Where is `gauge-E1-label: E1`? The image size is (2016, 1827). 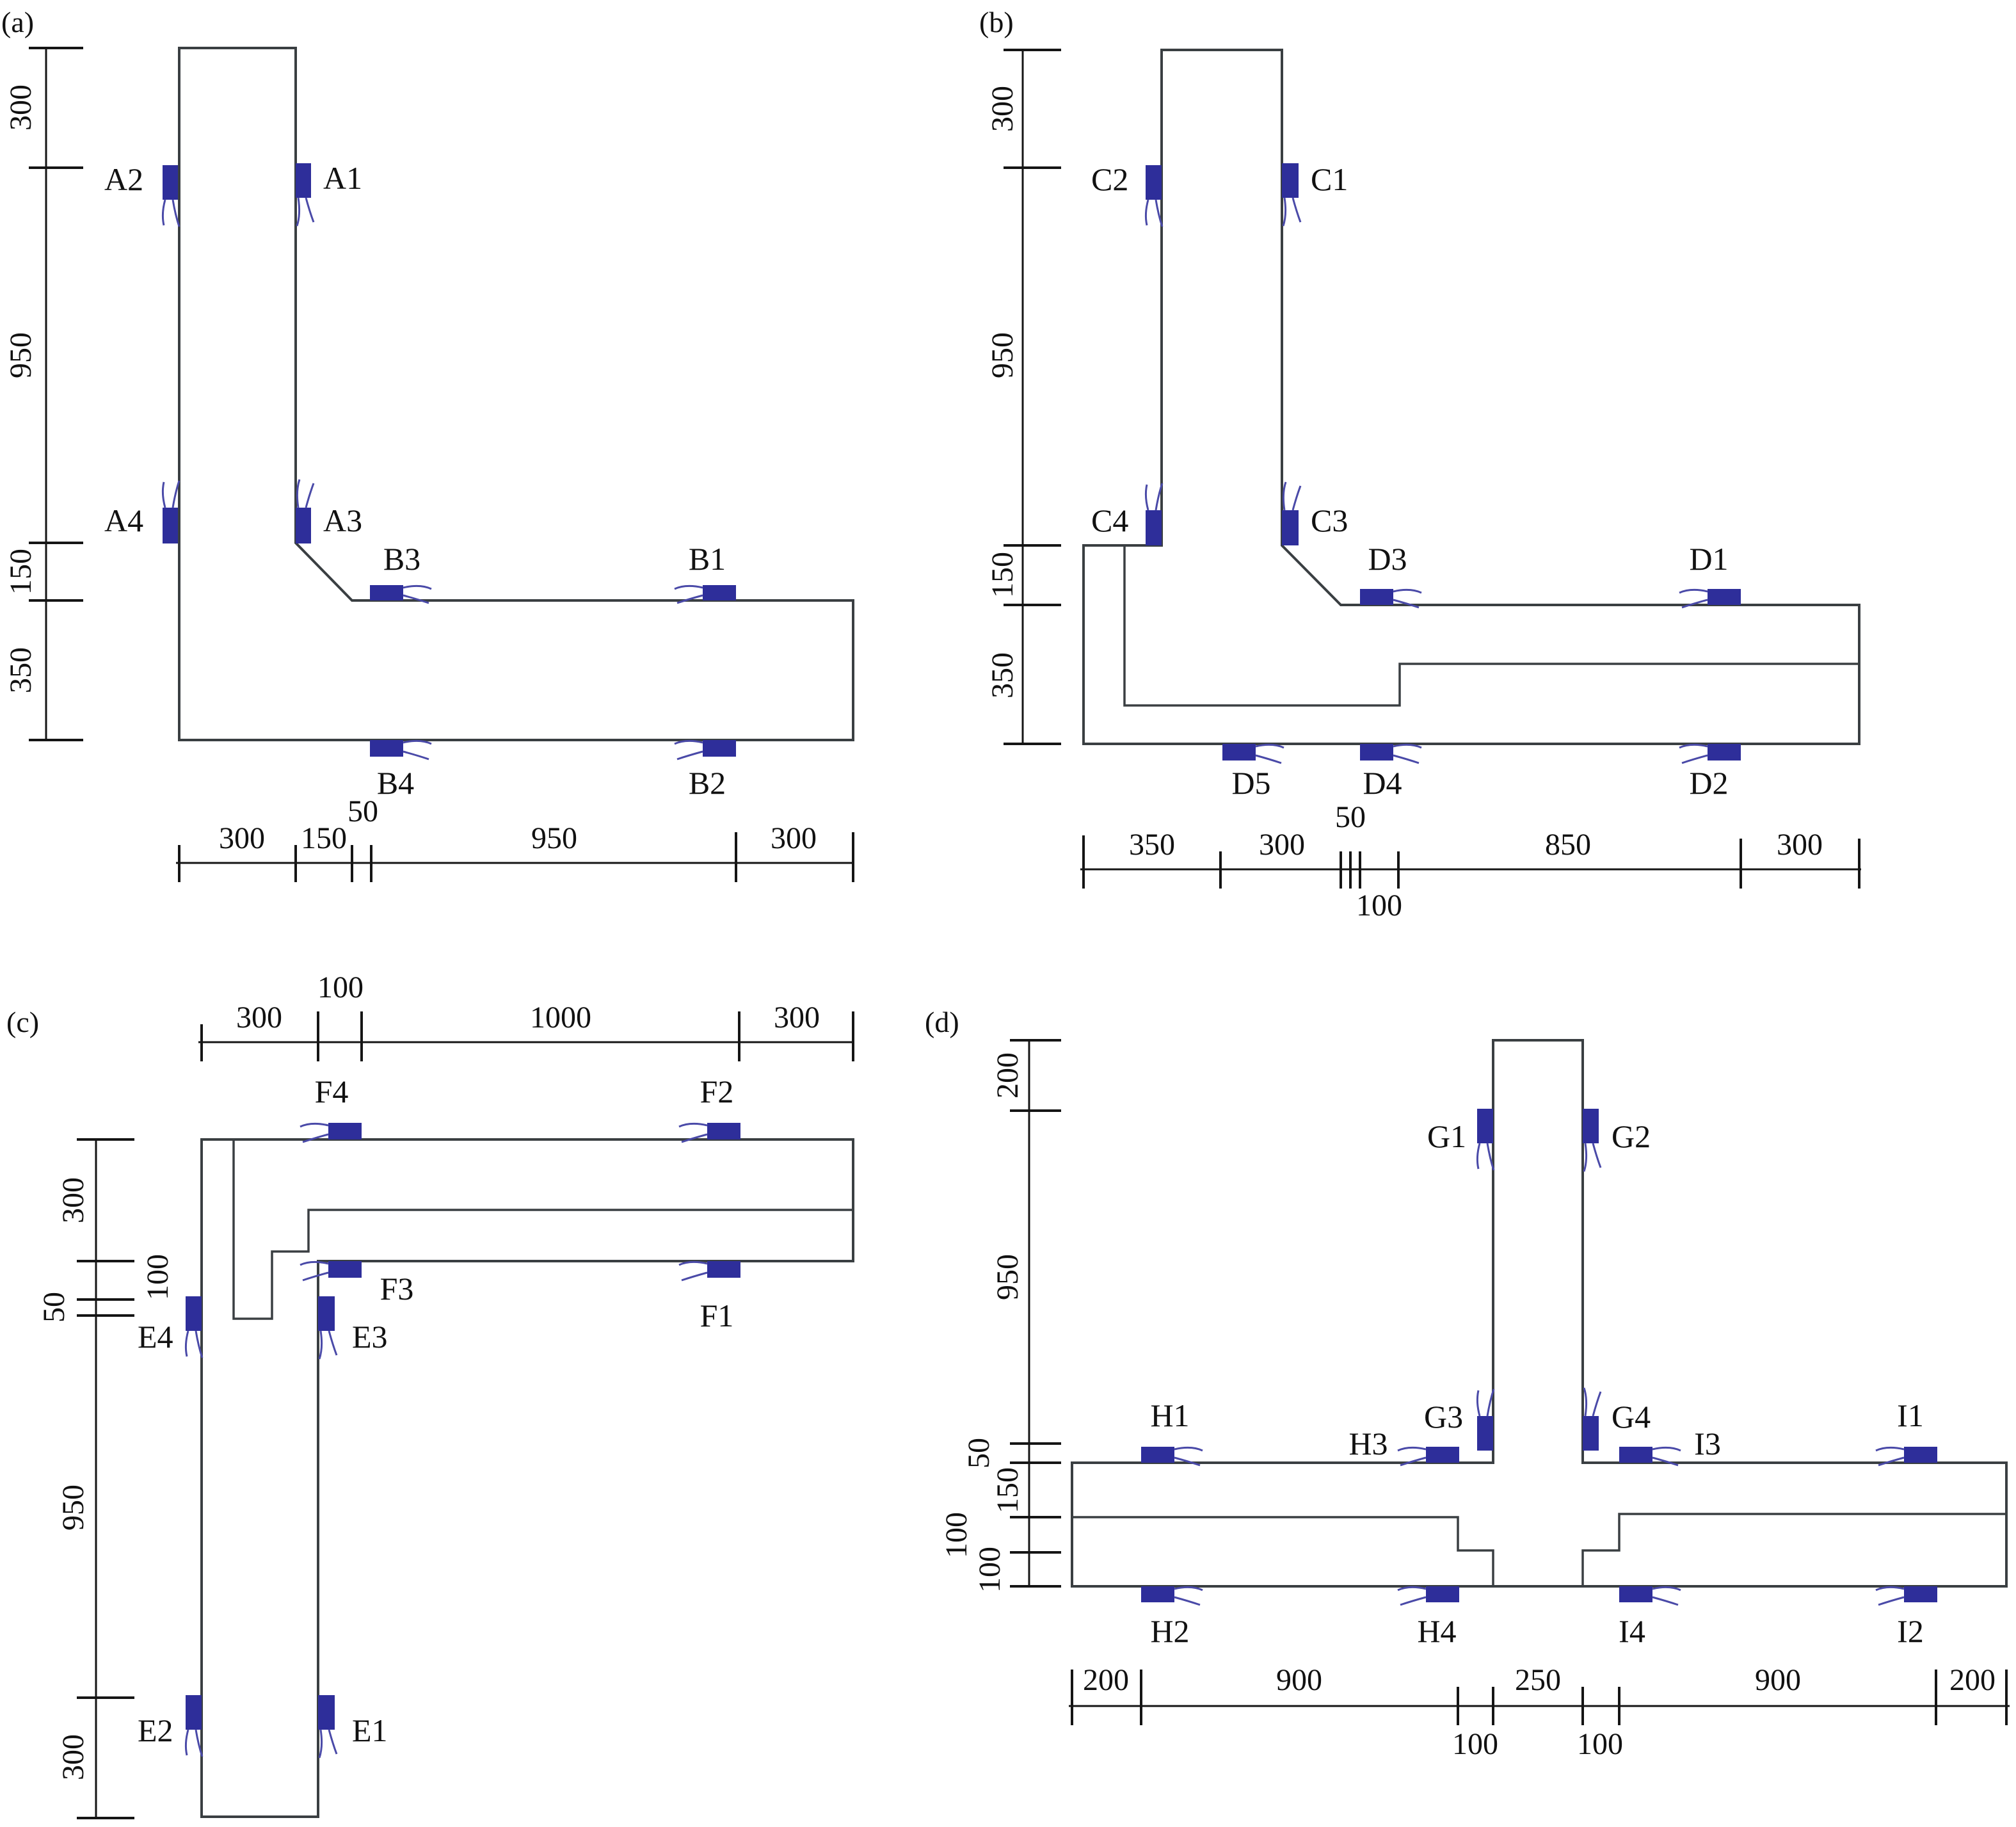
gauge-E1-label: E1 is located at coordinates (370, 1730).